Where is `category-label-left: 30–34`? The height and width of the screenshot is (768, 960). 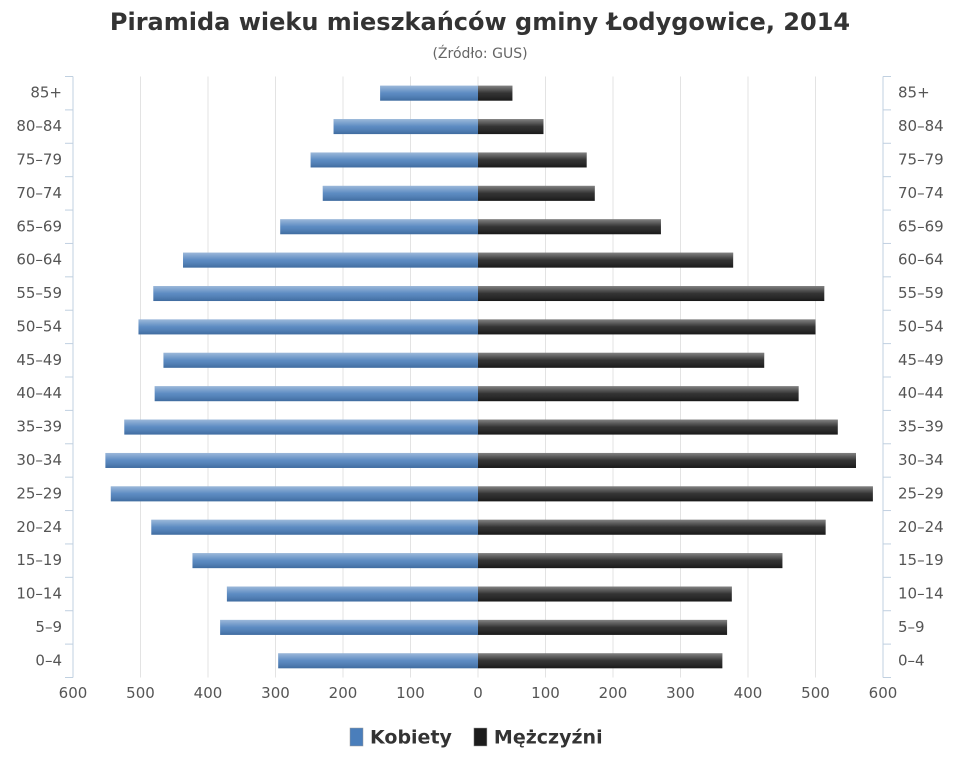
category-label-left: 30–34 is located at coordinates (39, 460).